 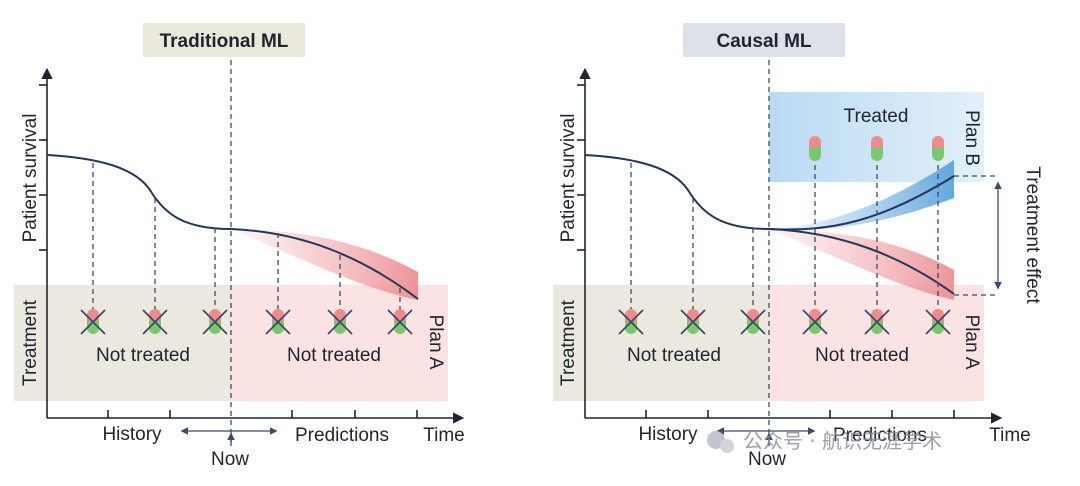 I want to click on right-not-treated-history-label: Not treated, so click(x=674, y=355).